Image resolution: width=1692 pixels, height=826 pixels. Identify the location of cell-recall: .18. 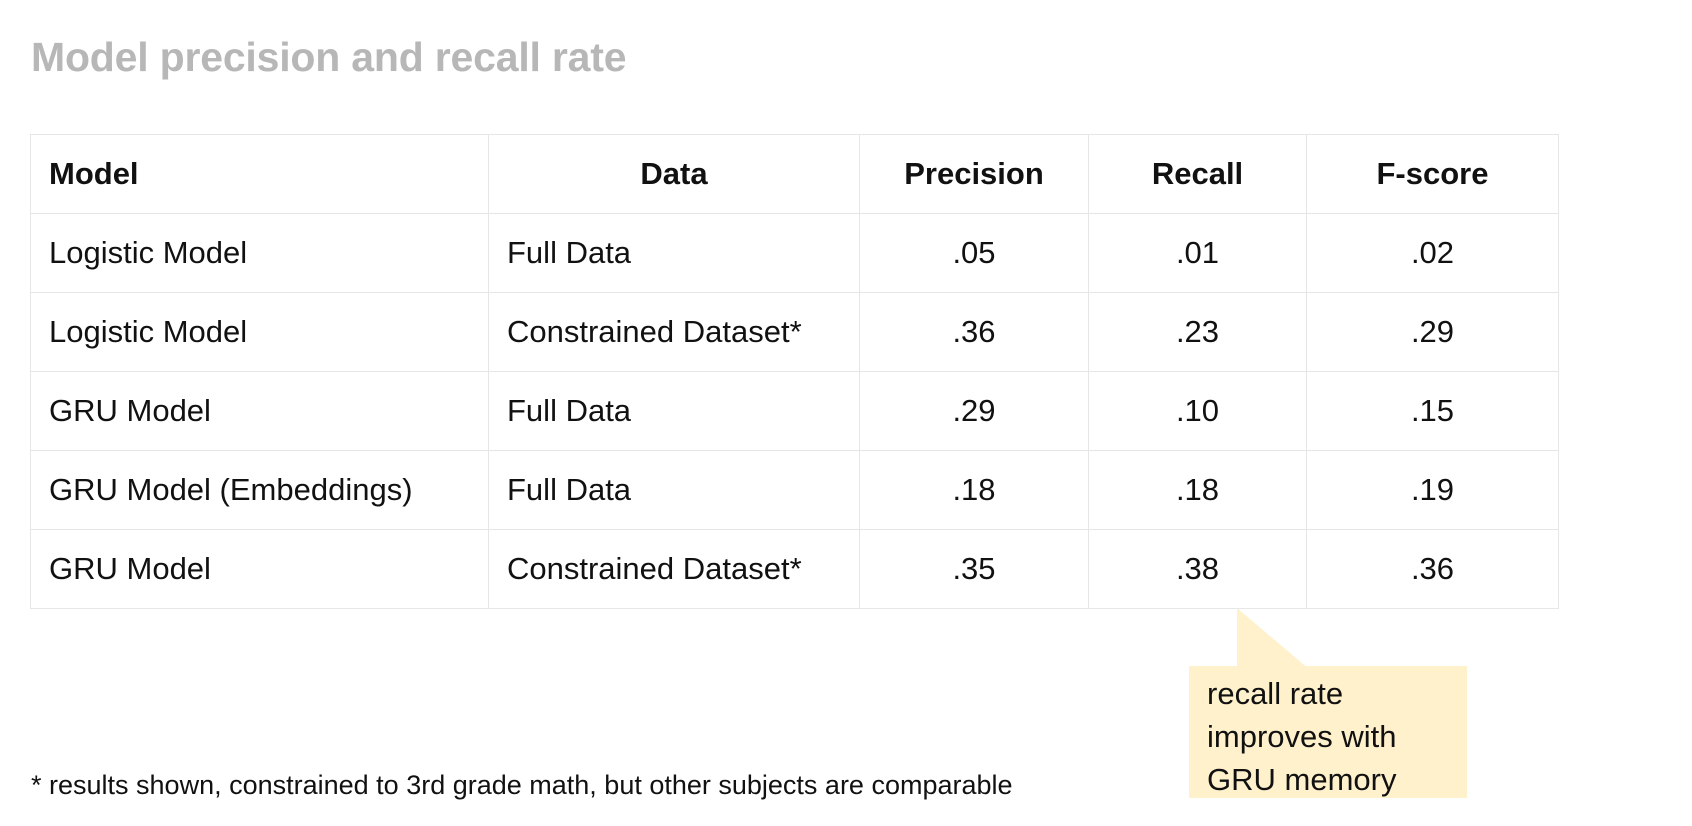
(1197, 490).